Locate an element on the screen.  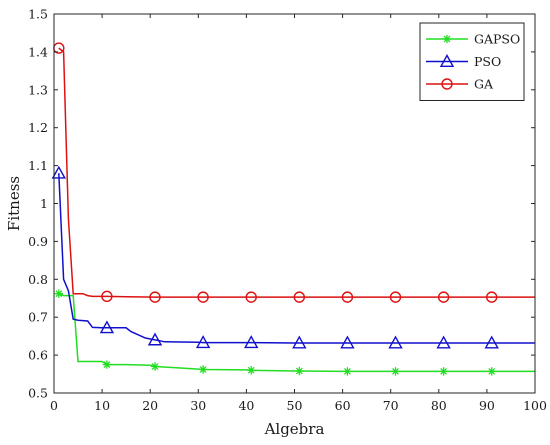
x-tick-label: 70 is located at coordinates (391, 405).